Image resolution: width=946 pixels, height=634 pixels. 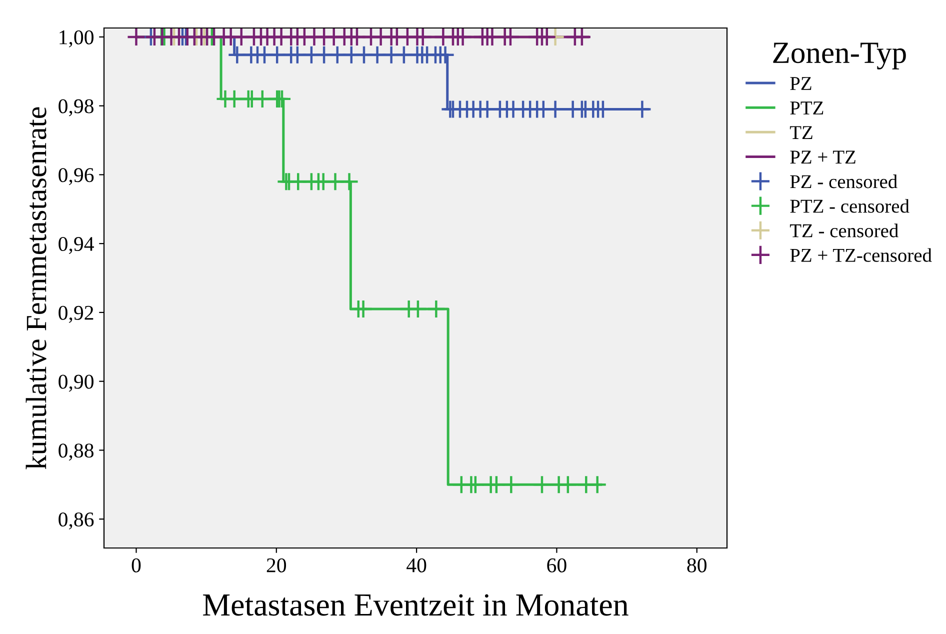 I want to click on y-tick-label: 0,86, so click(x=76, y=521).